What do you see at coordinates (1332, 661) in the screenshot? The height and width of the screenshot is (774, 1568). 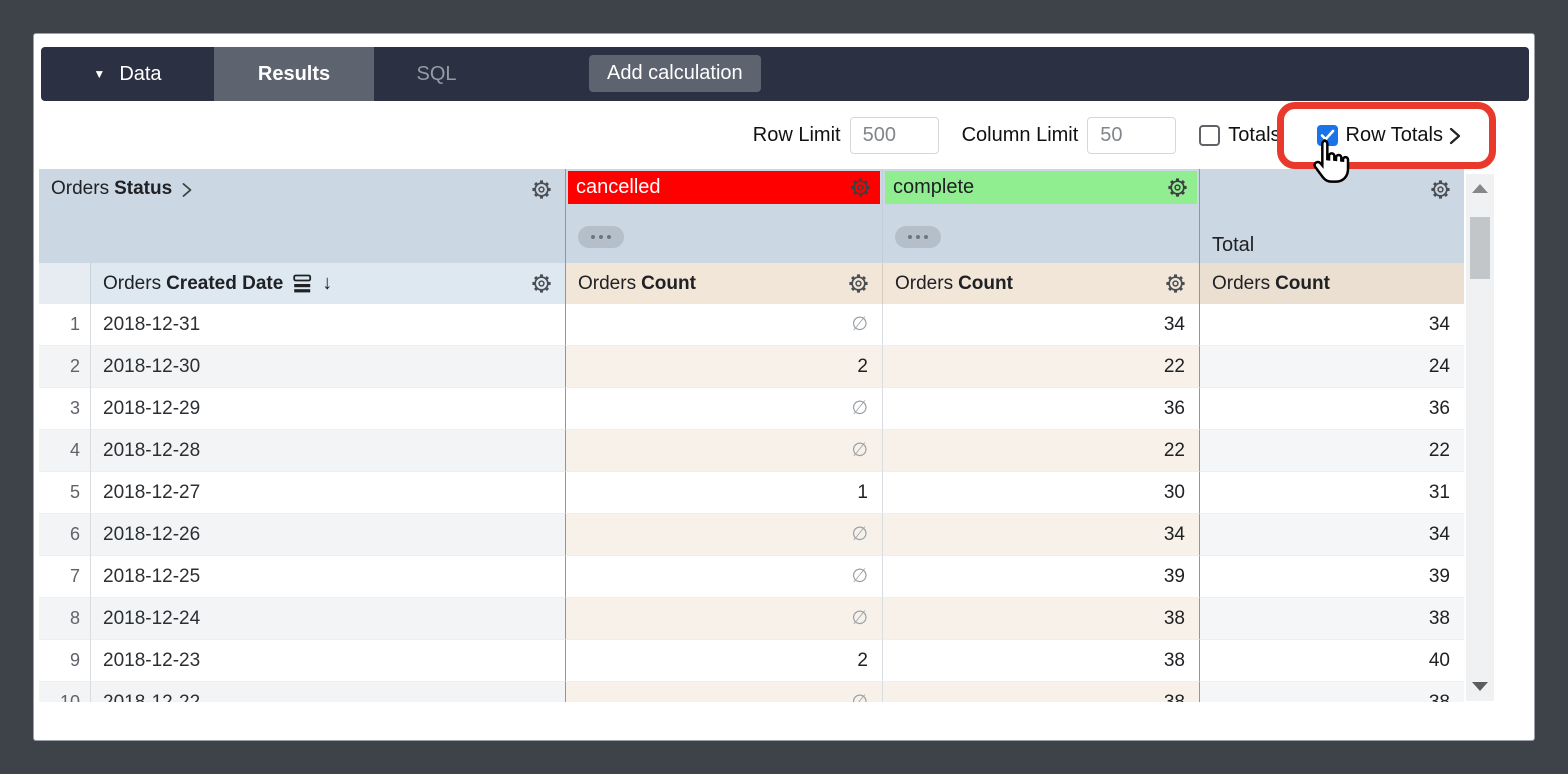 I see `row-total-cell: 40` at bounding box center [1332, 661].